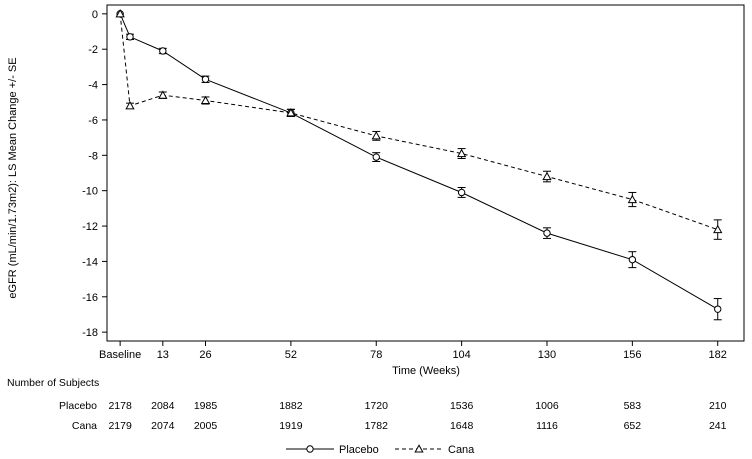  I want to click on y-tick-label: -2, so click(93, 50).